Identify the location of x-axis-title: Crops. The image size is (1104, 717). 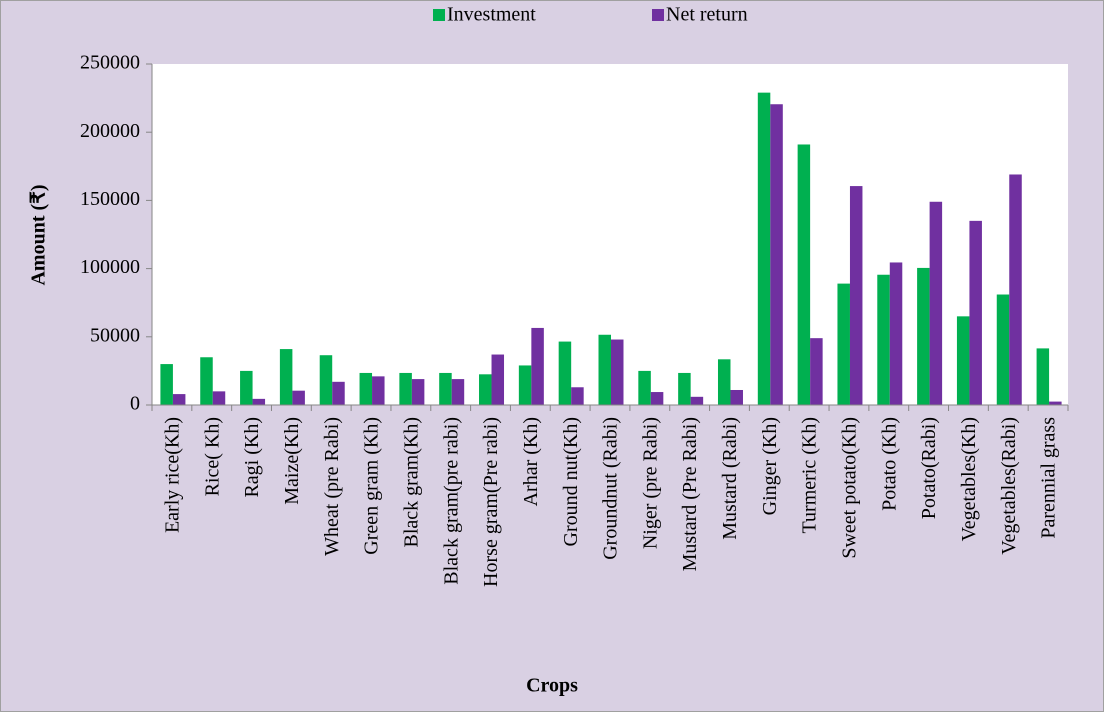
(552, 686).